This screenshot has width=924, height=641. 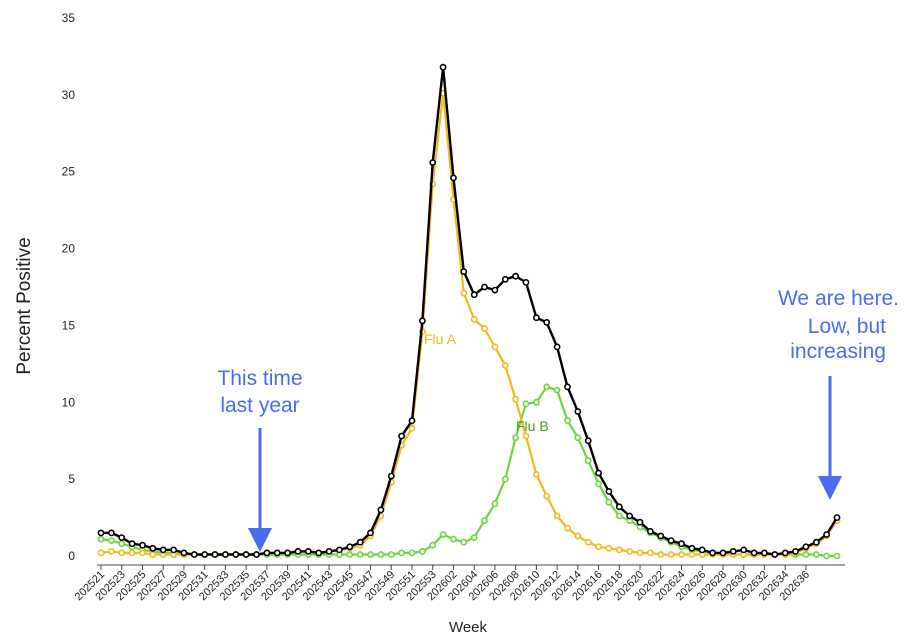 I want to click on y-axis-ticks: 0 5 10 15 20 25 30 35, so click(x=69, y=287).